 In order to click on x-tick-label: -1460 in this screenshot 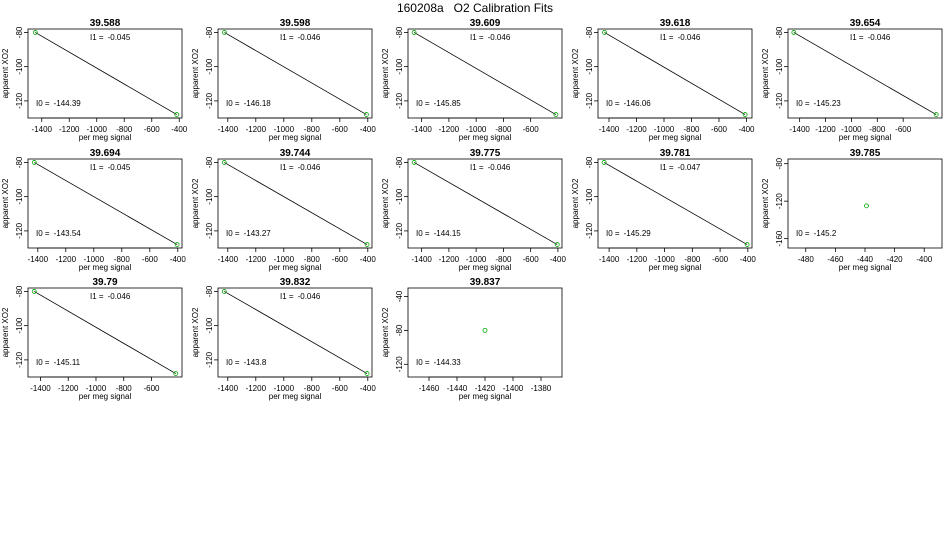, I will do `click(429, 388)`.